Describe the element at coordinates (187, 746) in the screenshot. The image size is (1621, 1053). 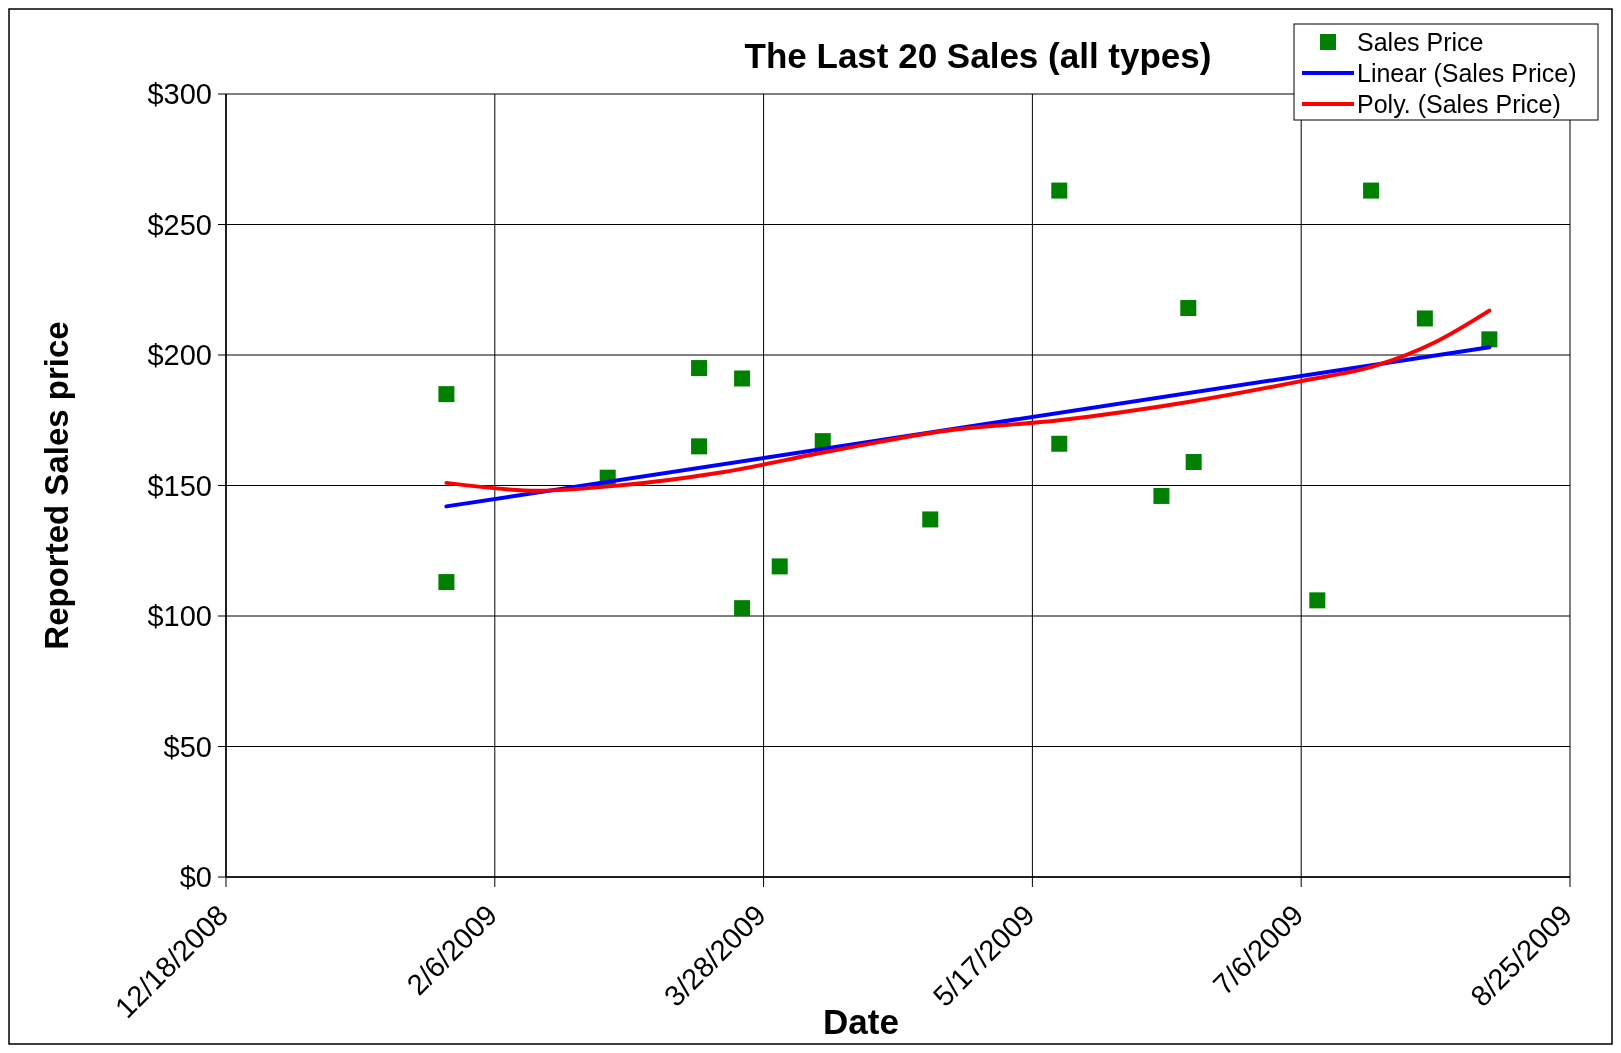
I see `y-tick-label: $50` at that location.